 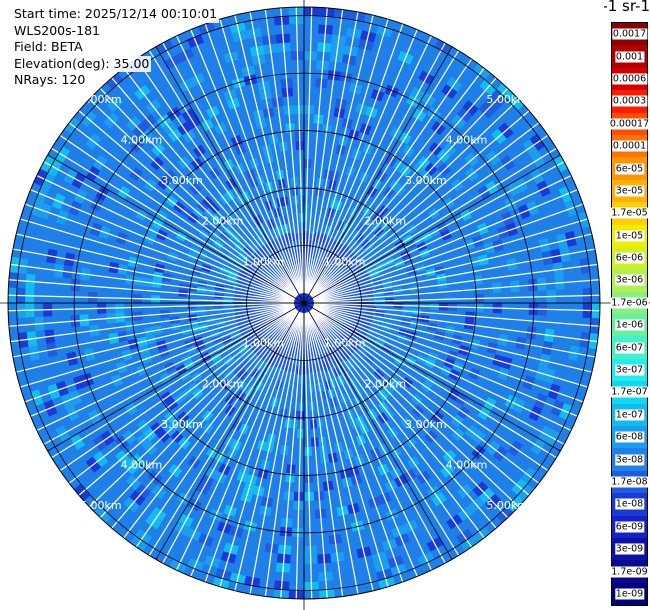 I want to click on colorbar-segment: 1.7e-05, so click(x=629, y=213).